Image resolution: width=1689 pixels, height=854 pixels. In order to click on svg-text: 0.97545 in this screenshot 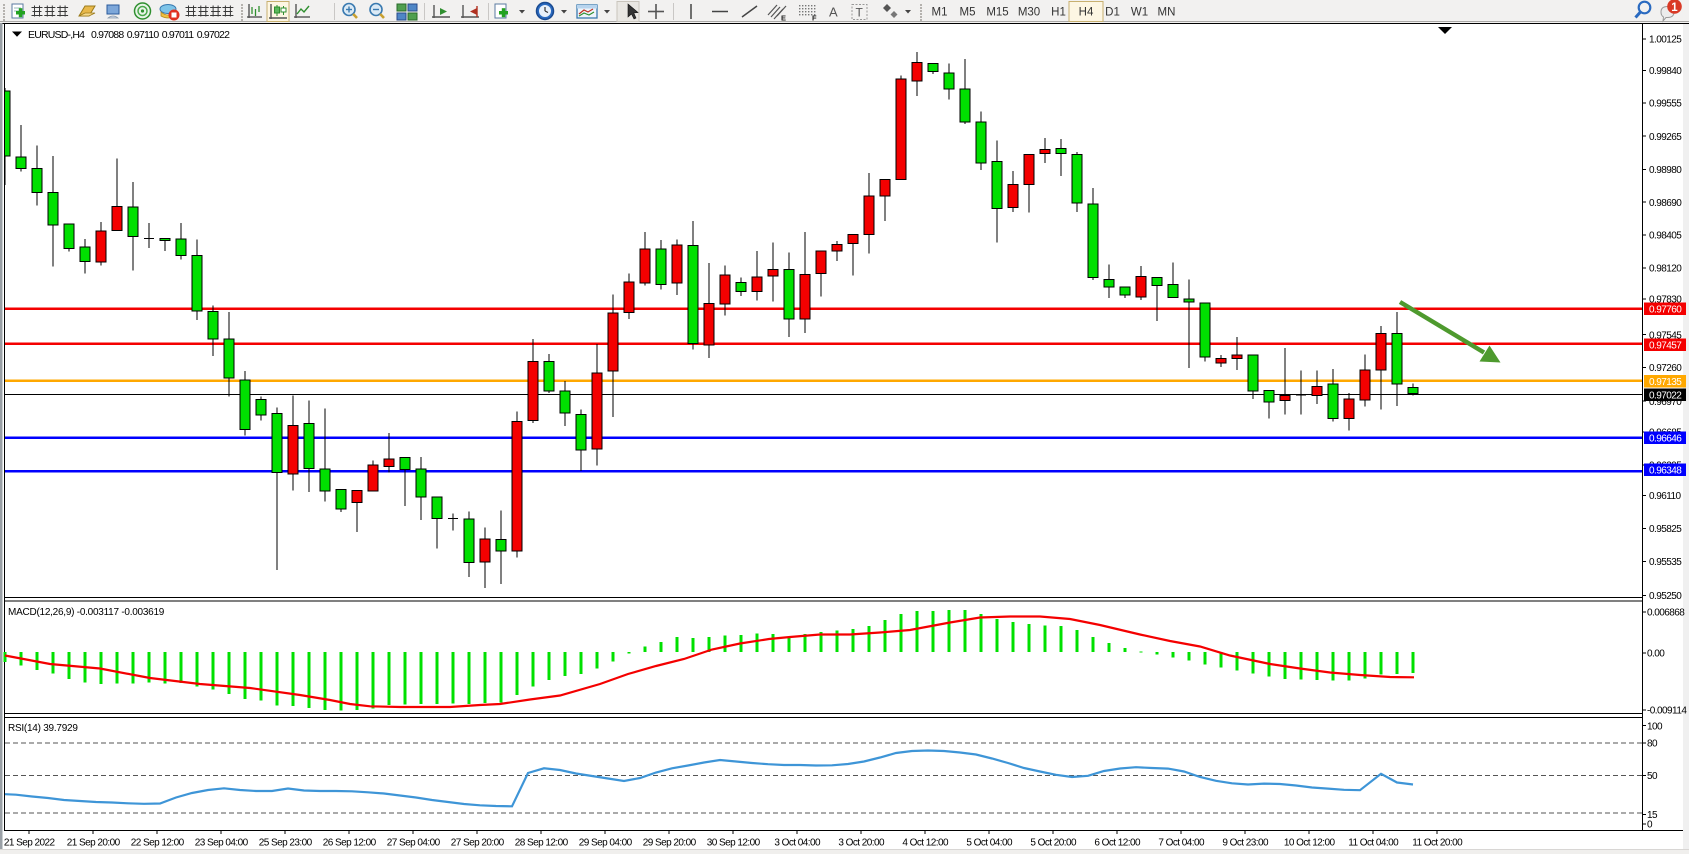, I will do `click(1665, 335)`.